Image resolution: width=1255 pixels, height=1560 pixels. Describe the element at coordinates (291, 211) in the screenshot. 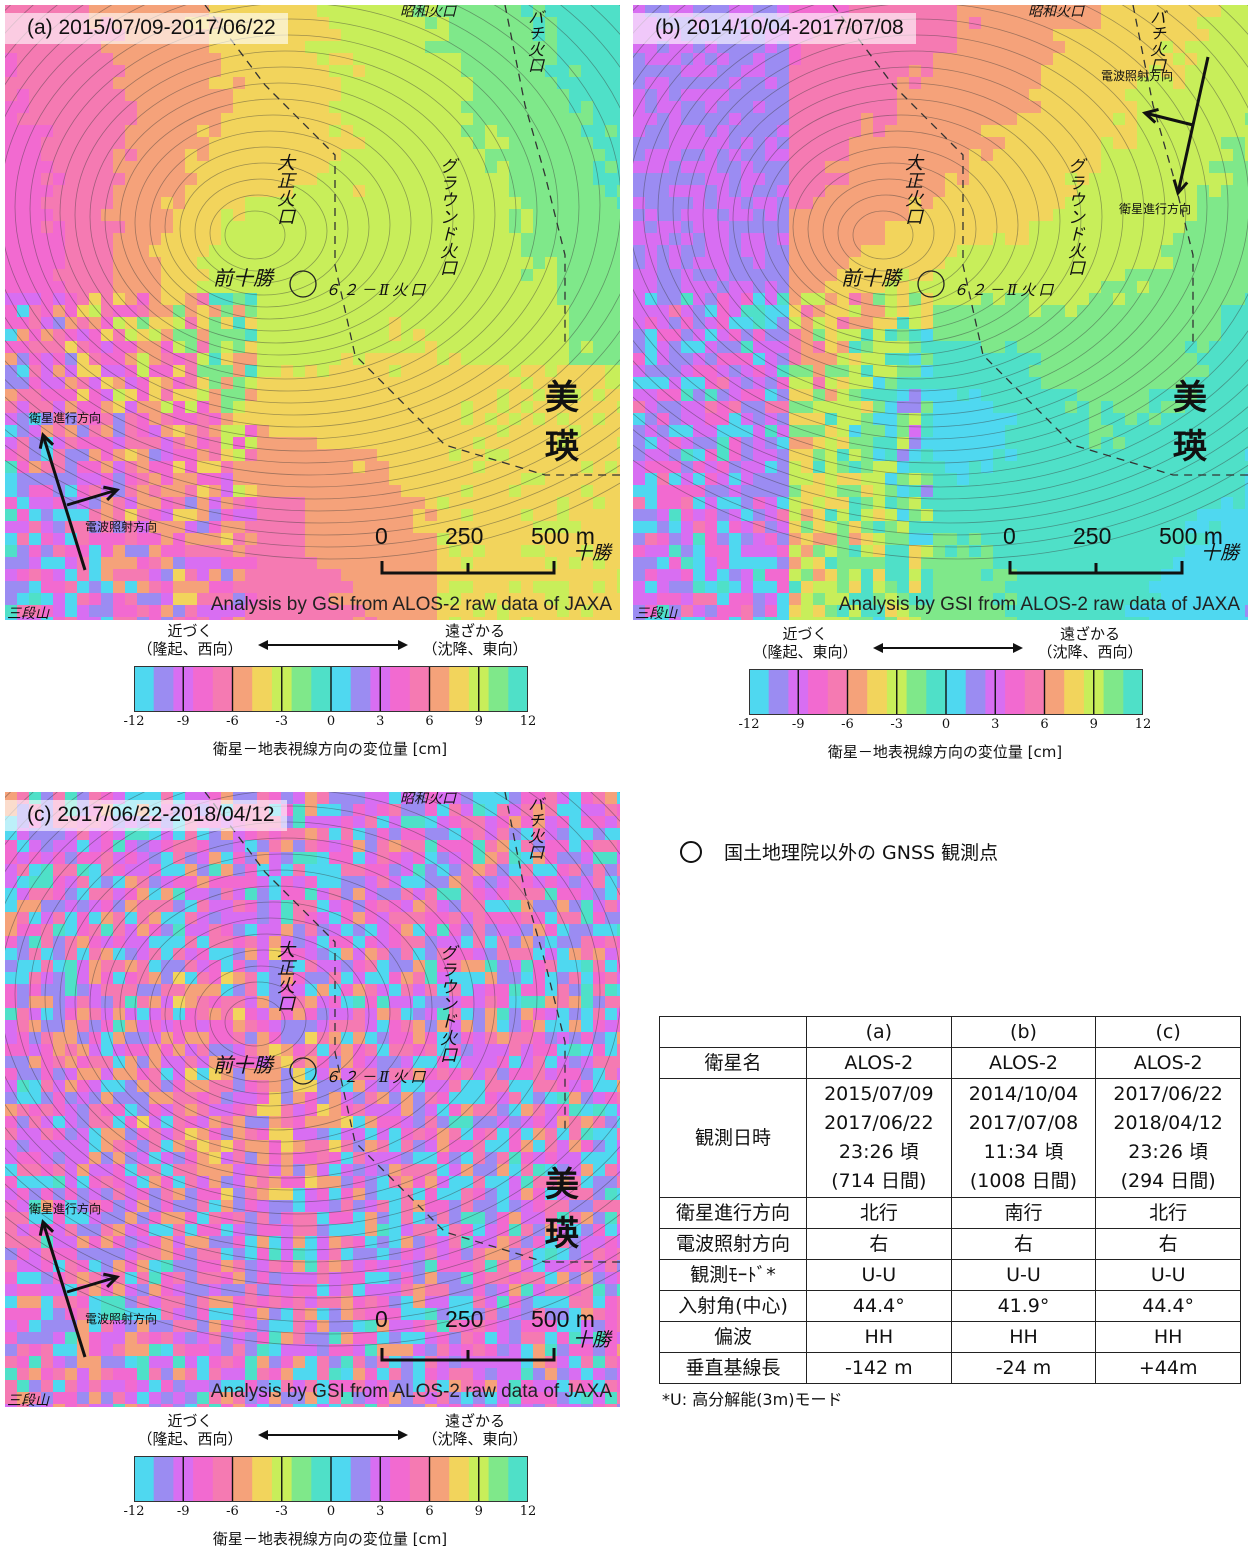

I see `contour-line` at that location.